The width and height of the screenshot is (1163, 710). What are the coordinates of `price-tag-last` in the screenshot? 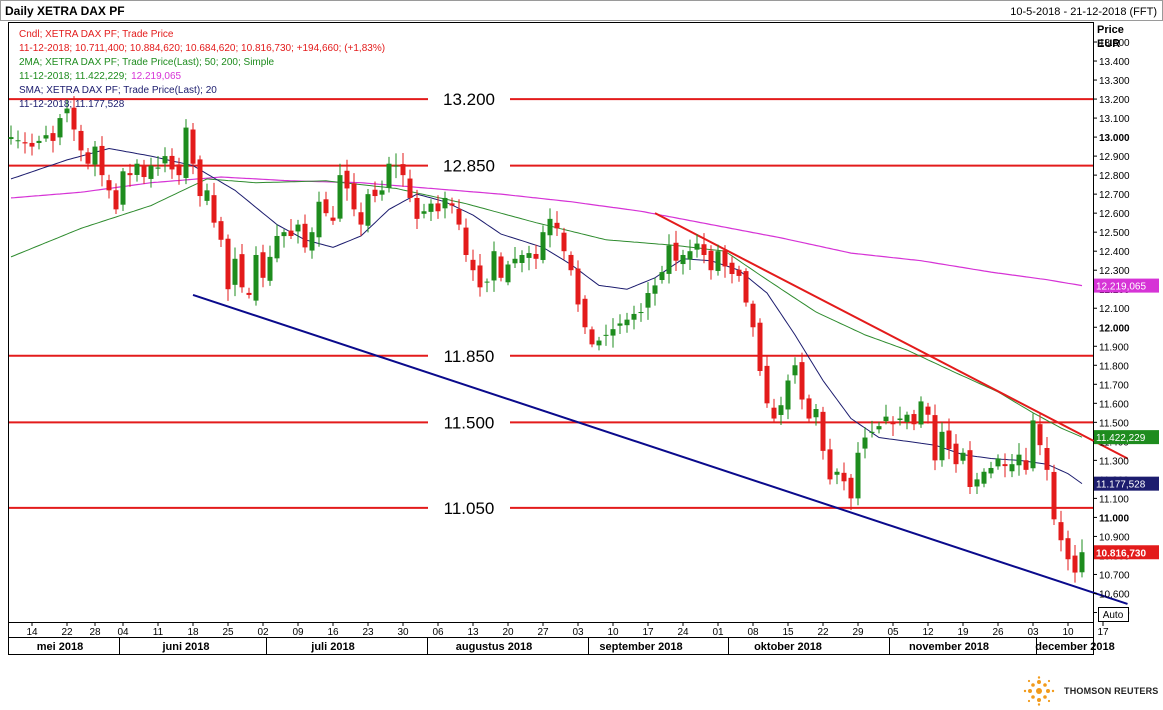 It's located at (1126, 552).